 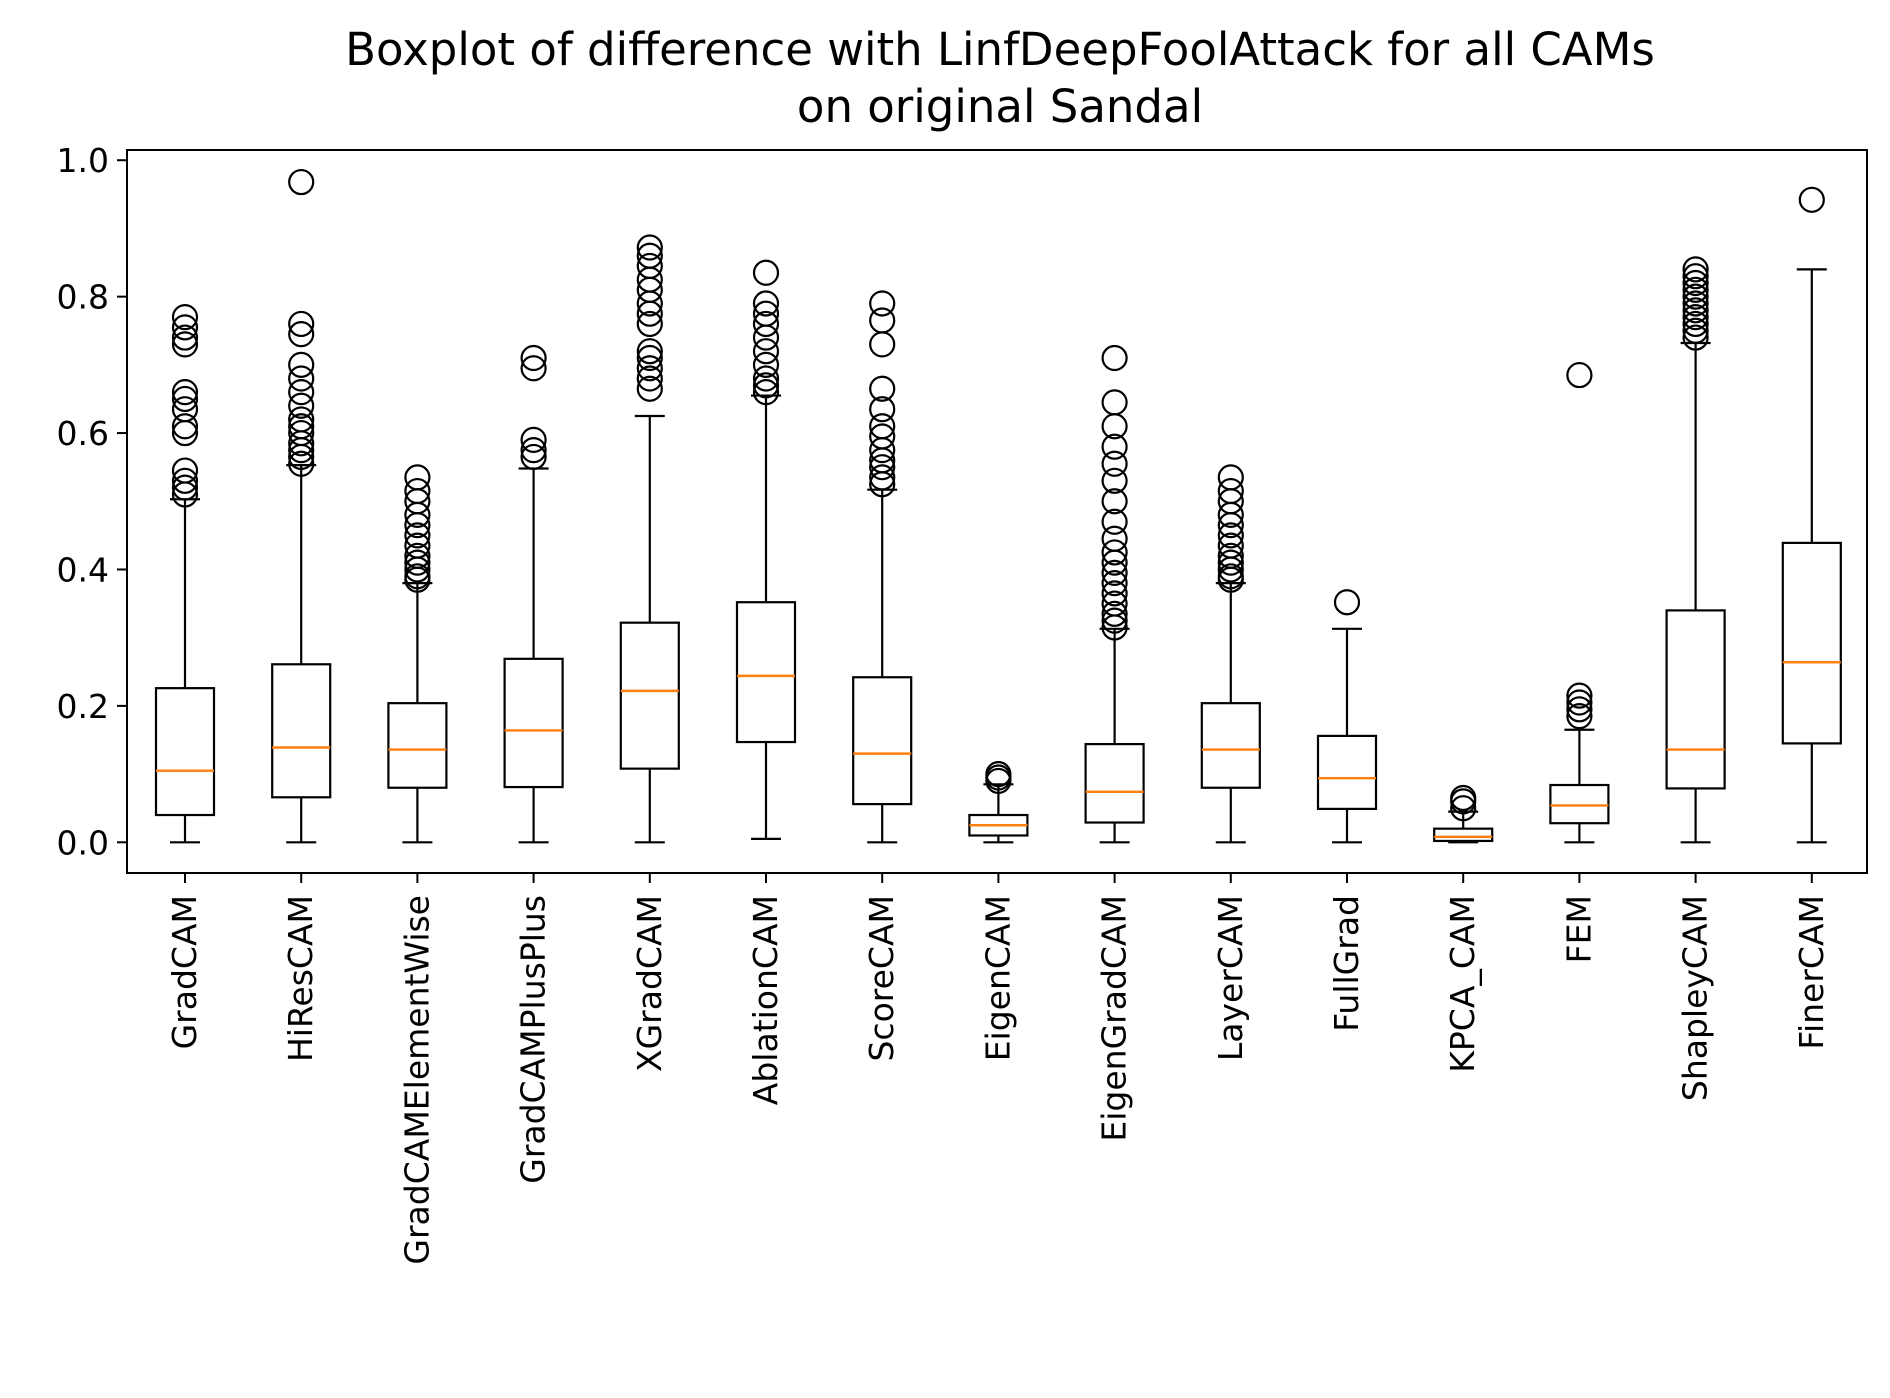 I want to click on x-tick-label: HiResCAM, so click(x=300, y=978).